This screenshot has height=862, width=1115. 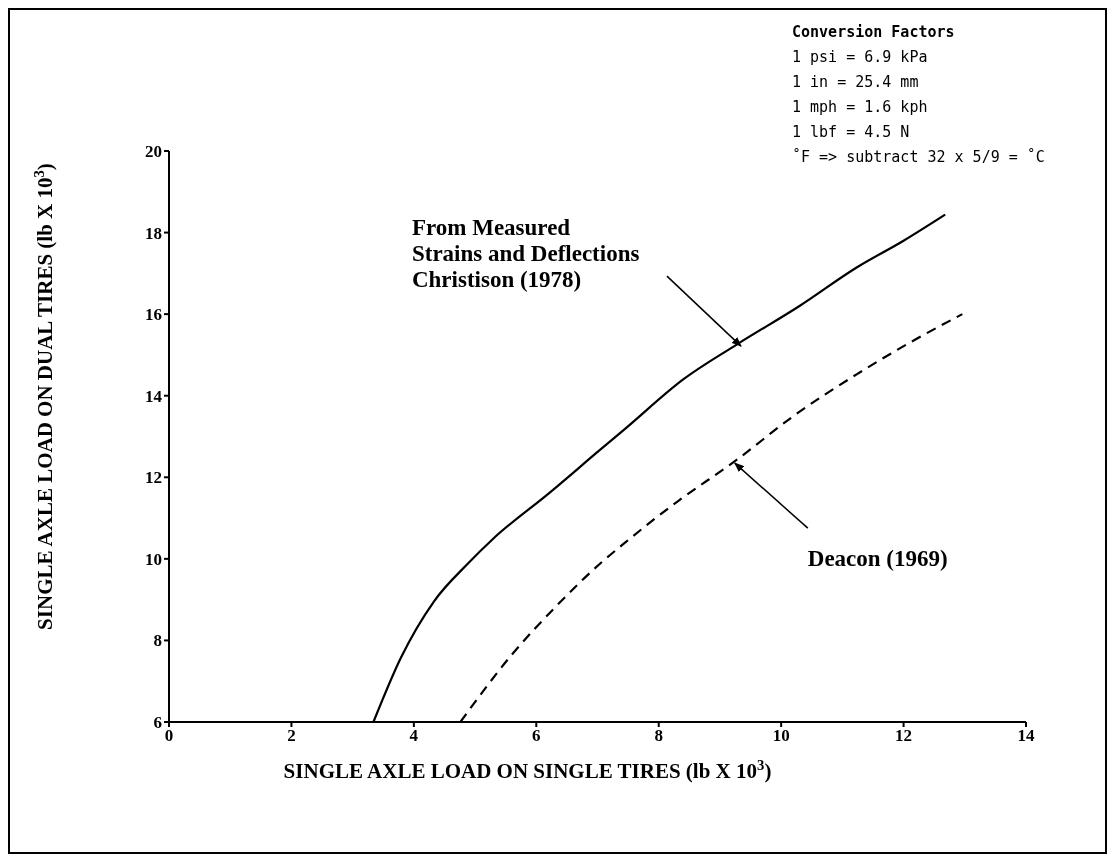 I want to click on x-tick-label: 0, so click(x=169, y=736).